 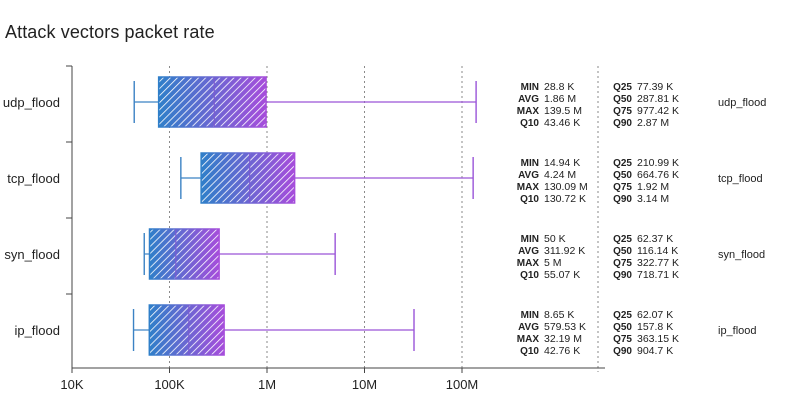 I want to click on udp_flood-stat-key-min: MIN, so click(x=530, y=87).